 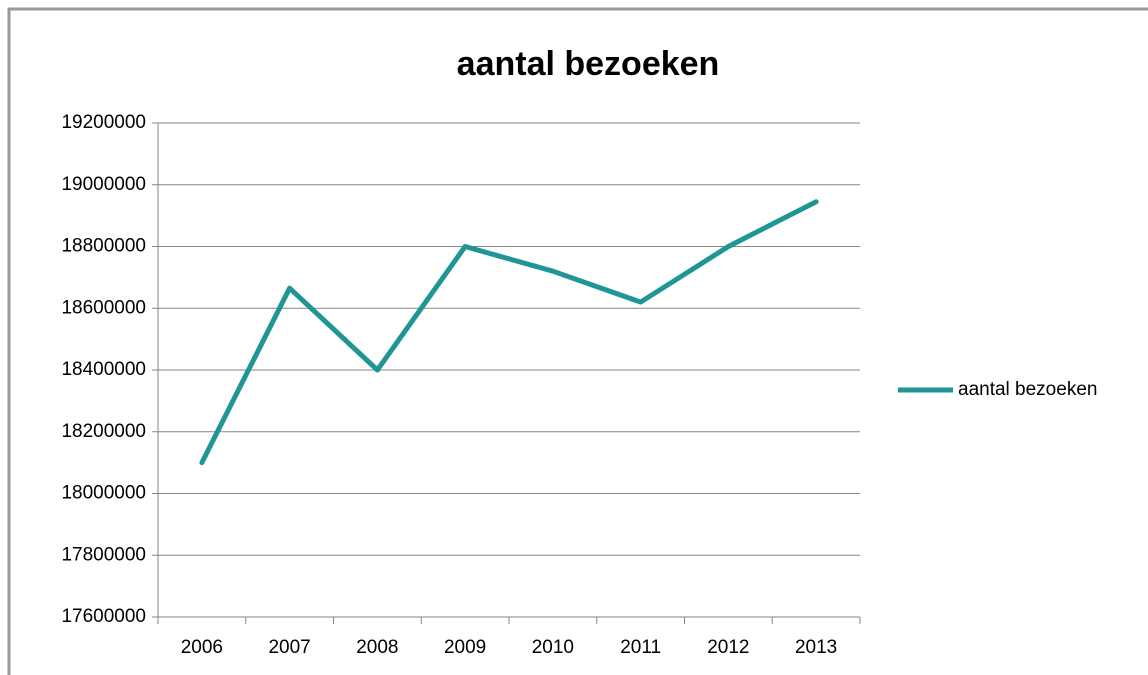 I want to click on y-tick-label: 18000000, so click(x=103, y=493).